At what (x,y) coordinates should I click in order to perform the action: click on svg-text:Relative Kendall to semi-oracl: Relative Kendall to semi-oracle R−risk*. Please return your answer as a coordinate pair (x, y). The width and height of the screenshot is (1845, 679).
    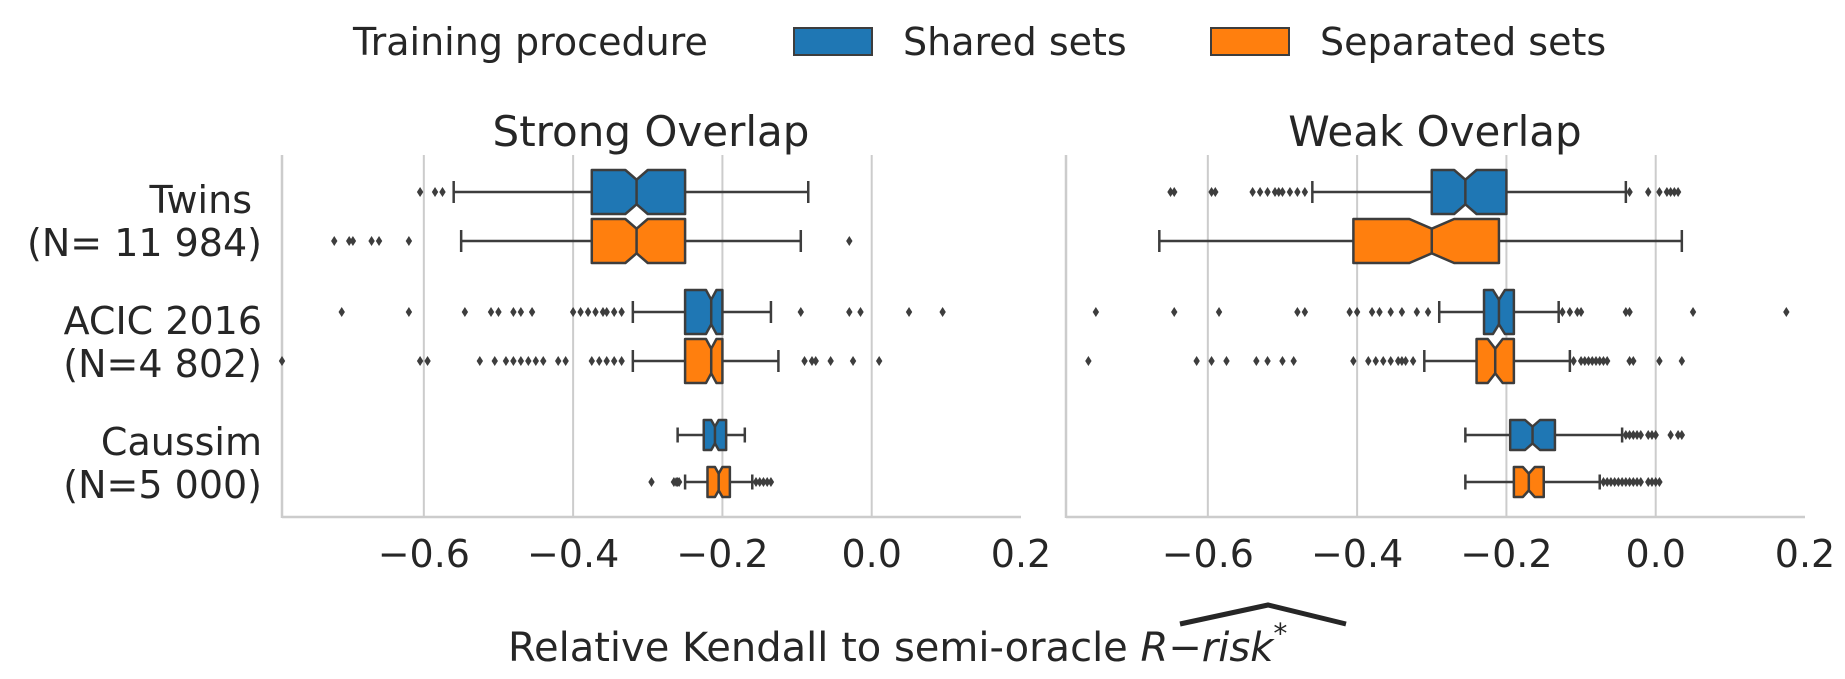
    Looking at the image, I should click on (897, 644).